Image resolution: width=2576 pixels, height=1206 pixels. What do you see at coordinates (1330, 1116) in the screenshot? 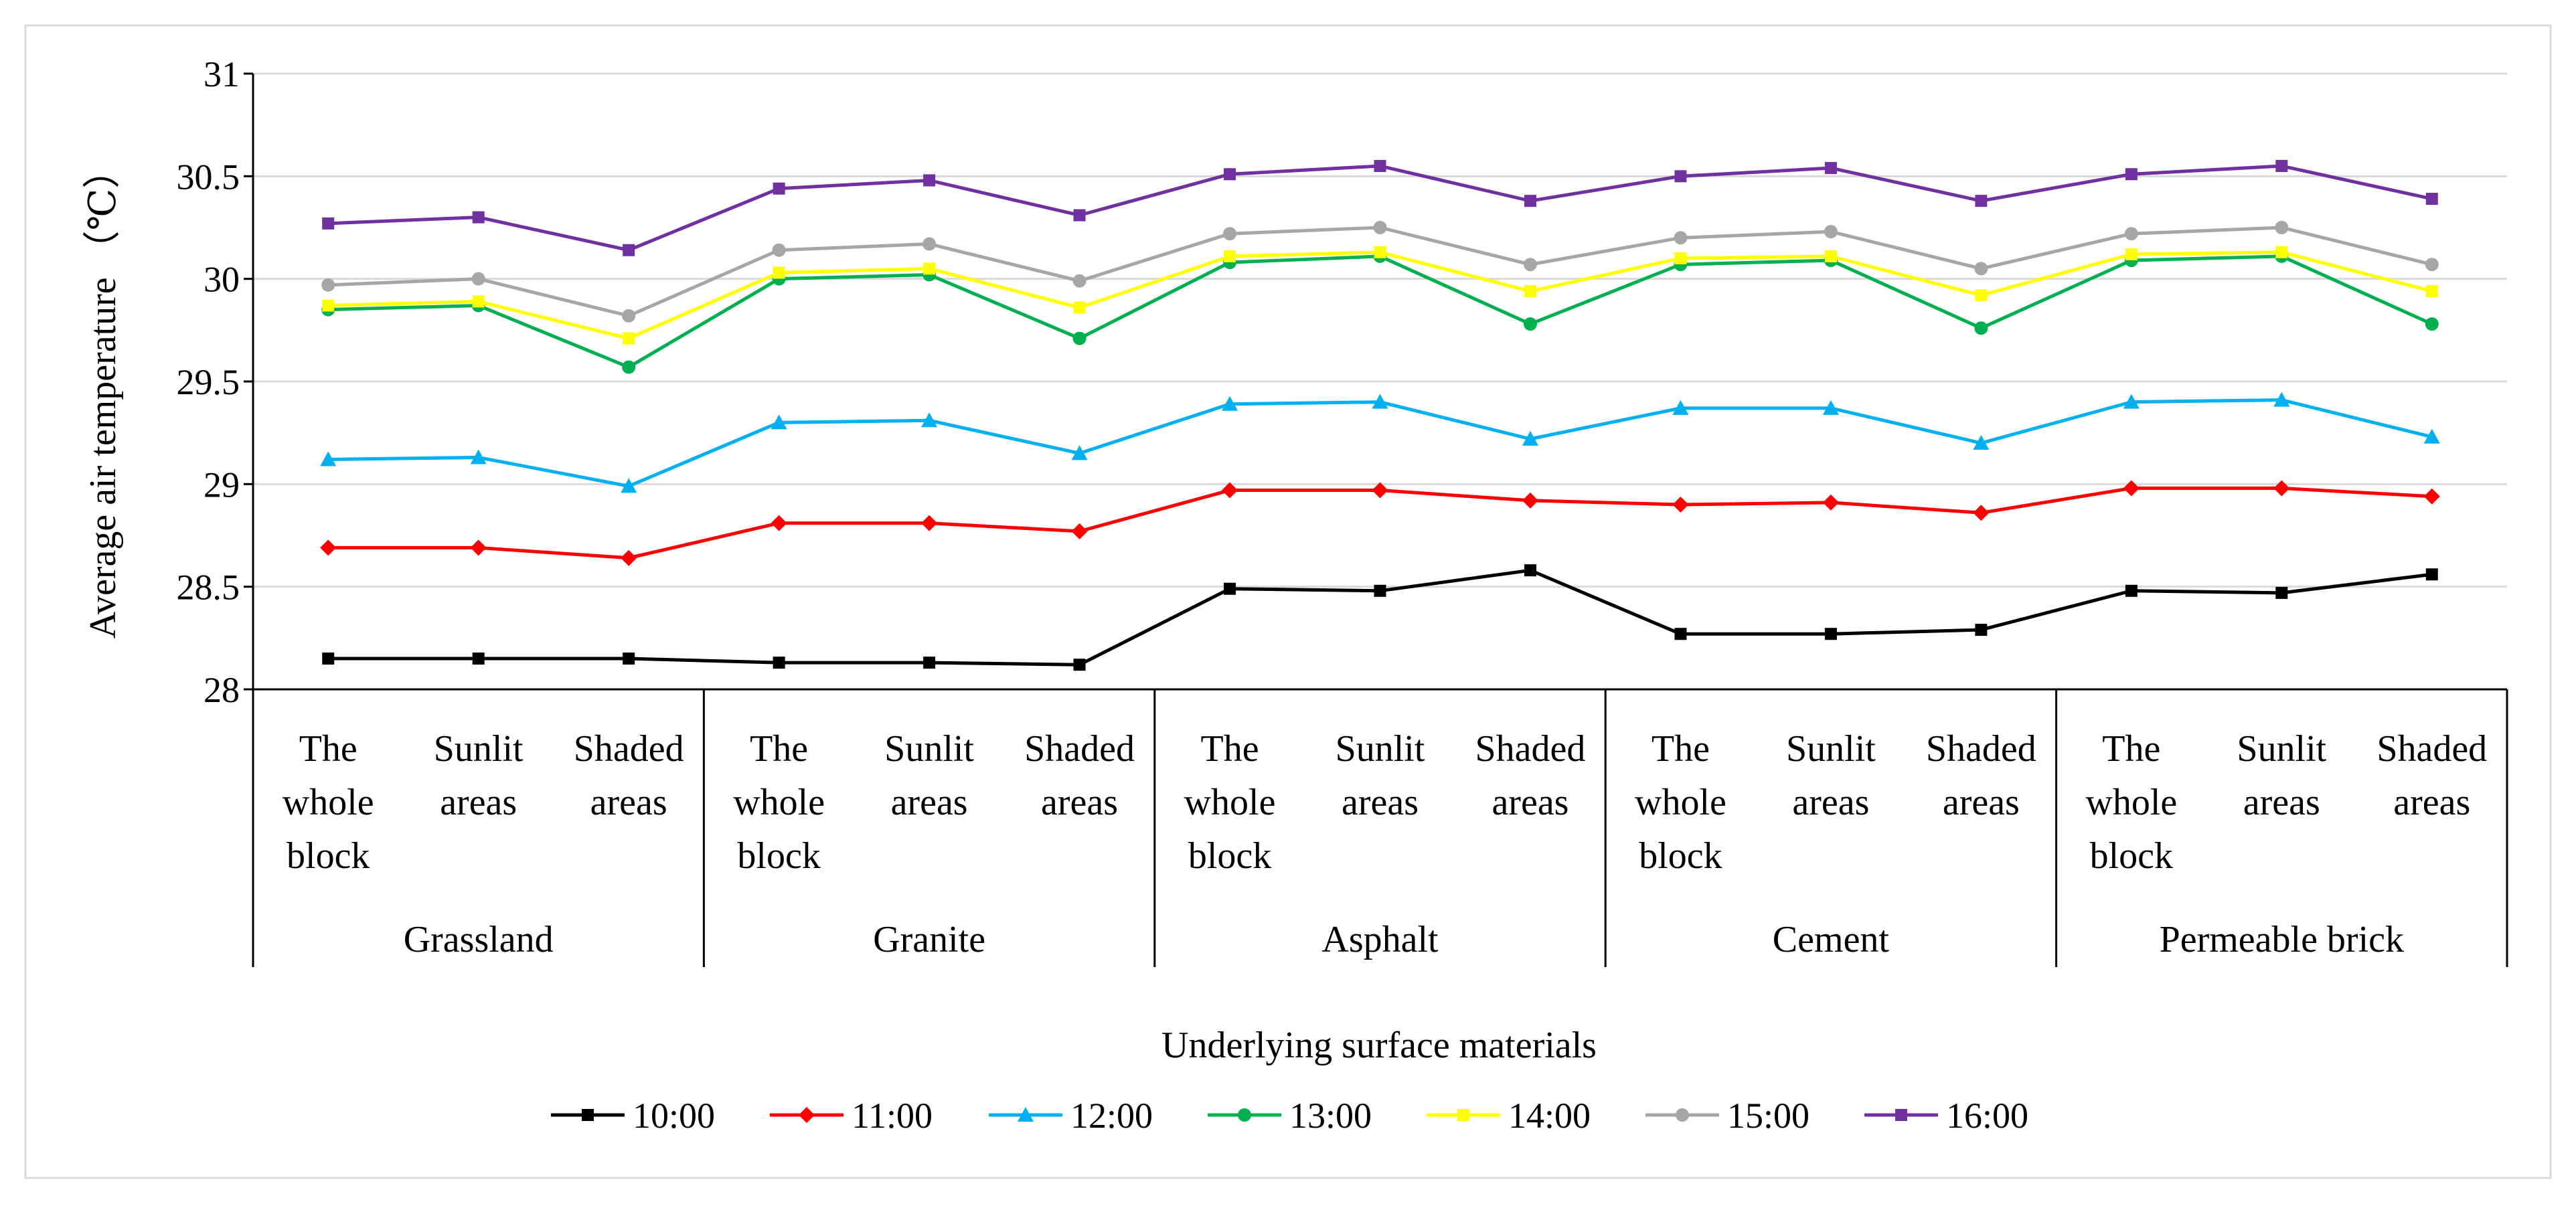
I see `legend-label: 13:00` at bounding box center [1330, 1116].